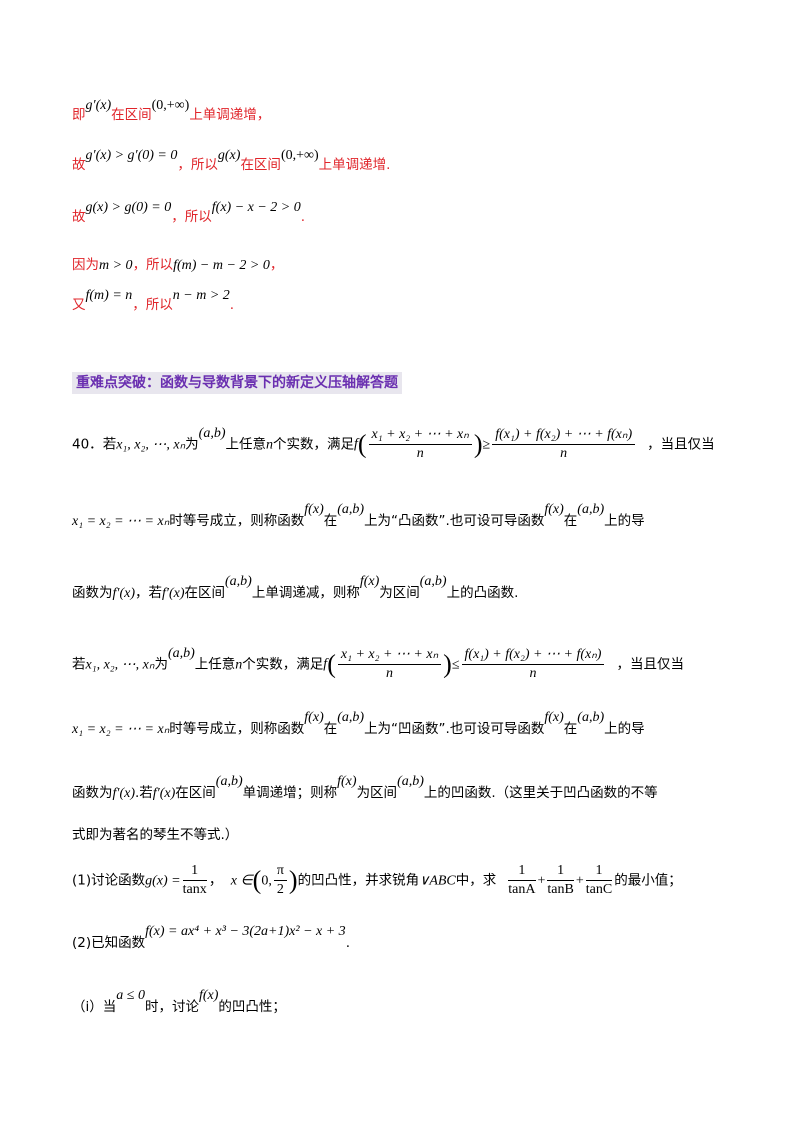  What do you see at coordinates (128, 207) in the screenshot?
I see `math: g(x) > g(0) = 0` at bounding box center [128, 207].